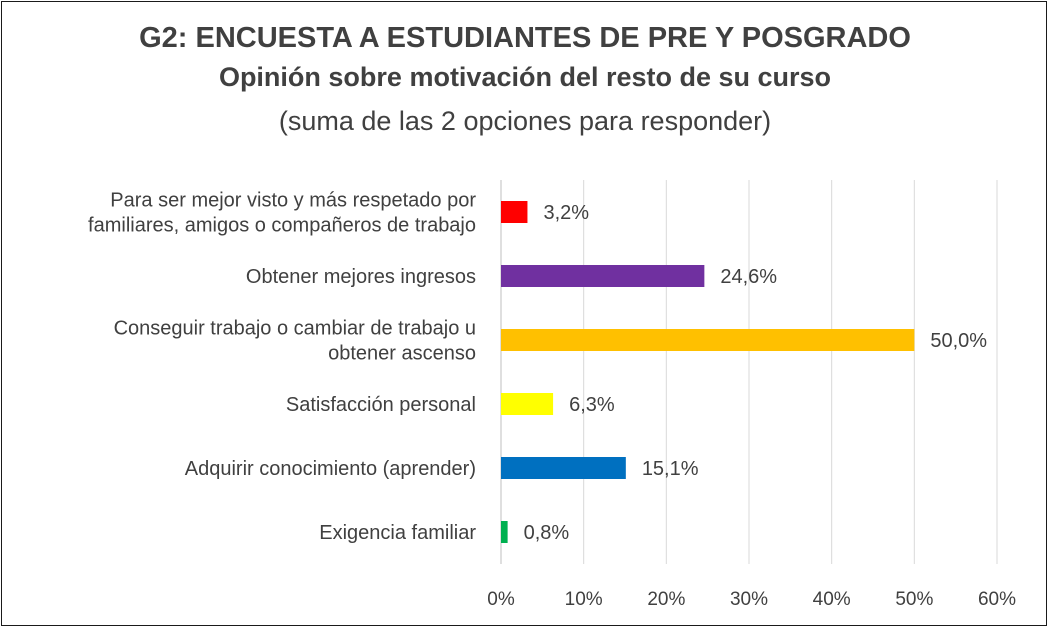 The width and height of the screenshot is (1050, 629). I want to click on x-tick-label: 20%, so click(666, 599).